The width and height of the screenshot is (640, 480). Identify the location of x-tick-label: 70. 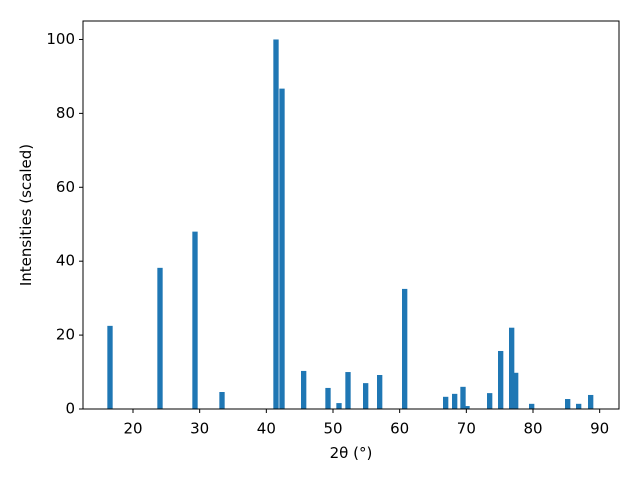
(466, 429).